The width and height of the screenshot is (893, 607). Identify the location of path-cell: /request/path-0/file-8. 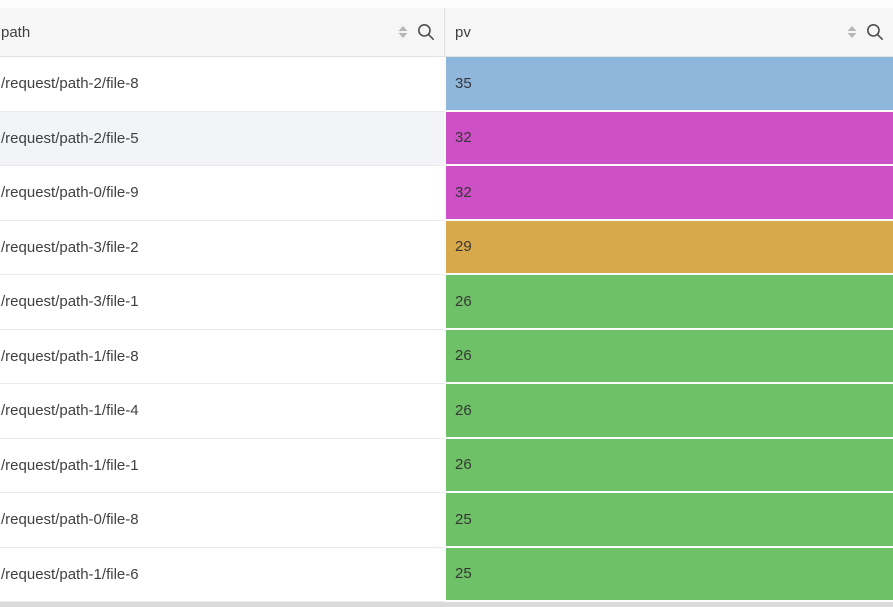
(222, 520).